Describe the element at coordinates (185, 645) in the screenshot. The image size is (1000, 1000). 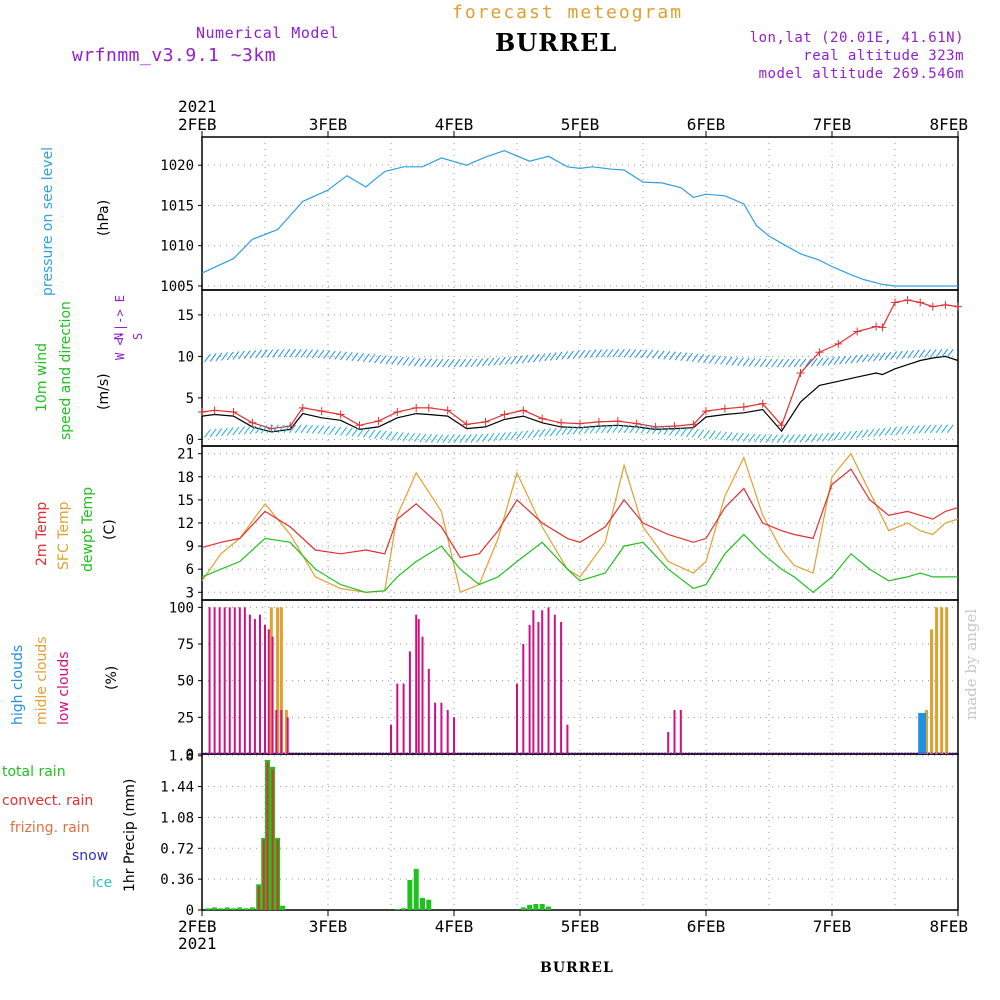
I see `y-tick-label: 75` at that location.